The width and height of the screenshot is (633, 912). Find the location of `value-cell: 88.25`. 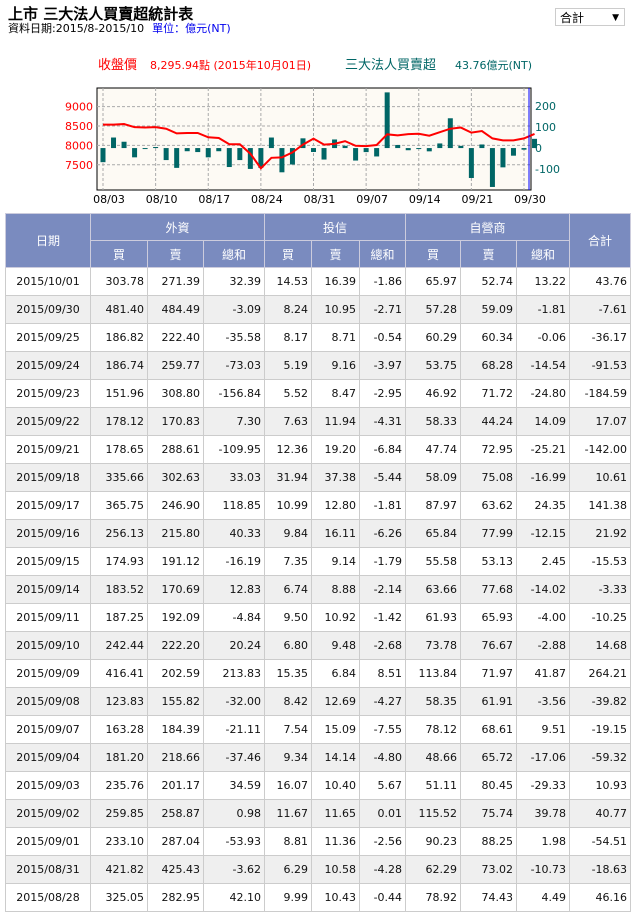

value-cell: 88.25 is located at coordinates (489, 841).